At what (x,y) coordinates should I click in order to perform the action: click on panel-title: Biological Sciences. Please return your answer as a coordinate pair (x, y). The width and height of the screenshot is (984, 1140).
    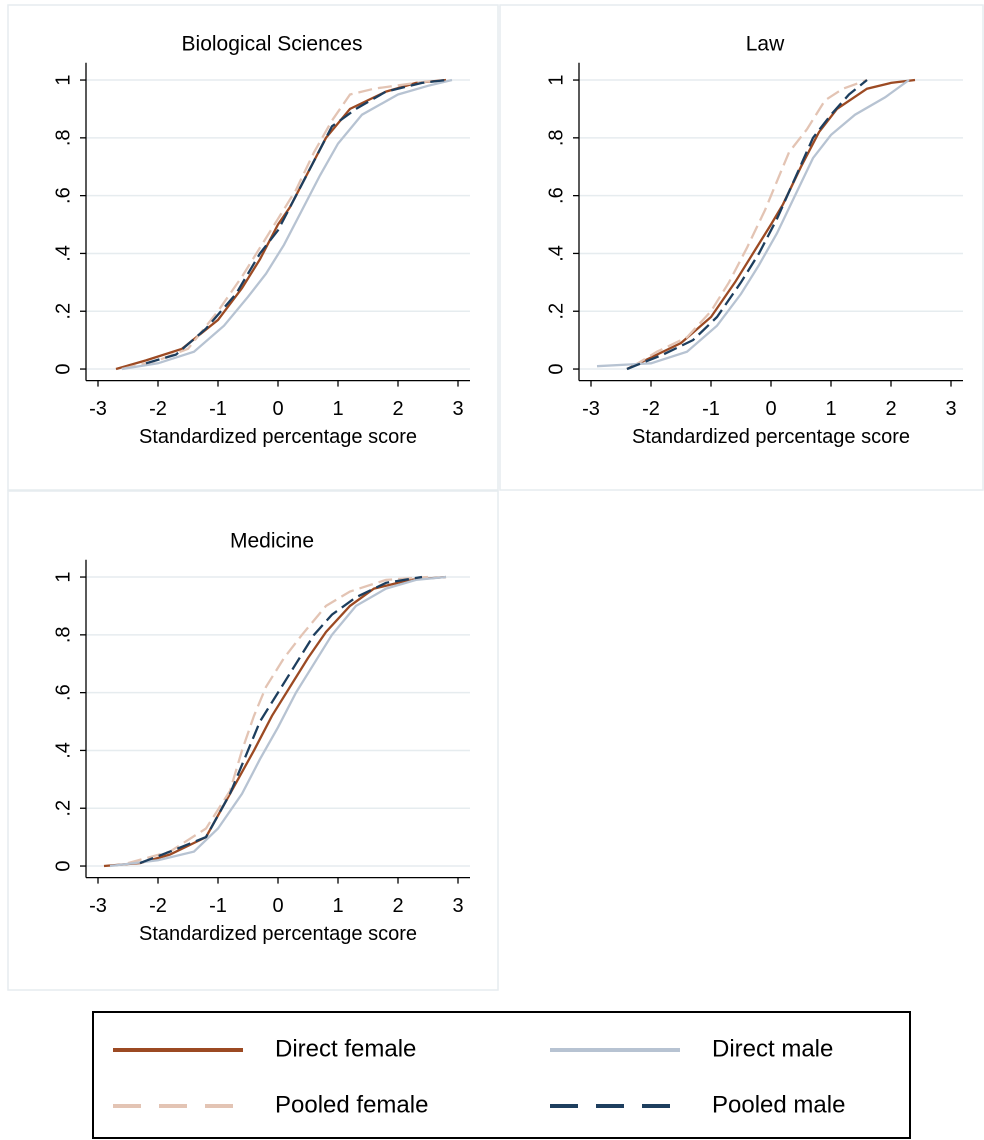
    Looking at the image, I should click on (272, 44).